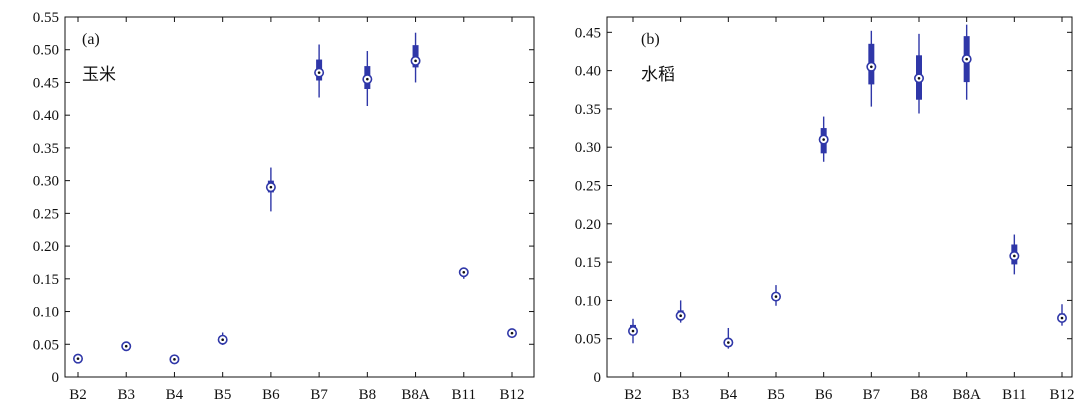 Image resolution: width=1081 pixels, height=405 pixels. Describe the element at coordinates (46, 18) in the screenshot. I see `y-tick-label: 0.55` at that location.